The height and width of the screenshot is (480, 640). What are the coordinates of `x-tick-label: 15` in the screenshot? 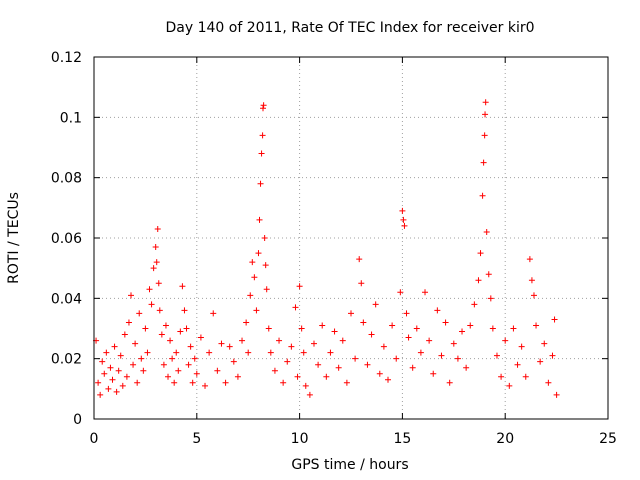 It's located at (402, 439).